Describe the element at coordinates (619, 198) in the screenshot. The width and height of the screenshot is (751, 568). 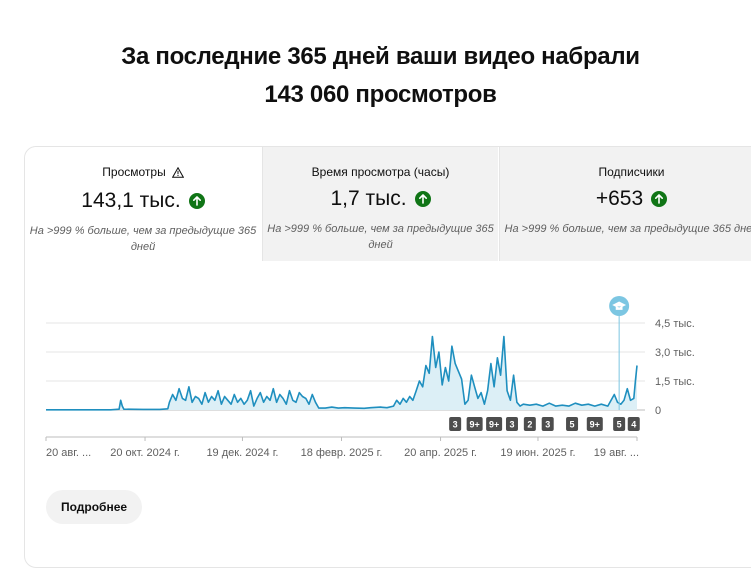
I see `tab-subscribers-value: +653` at that location.